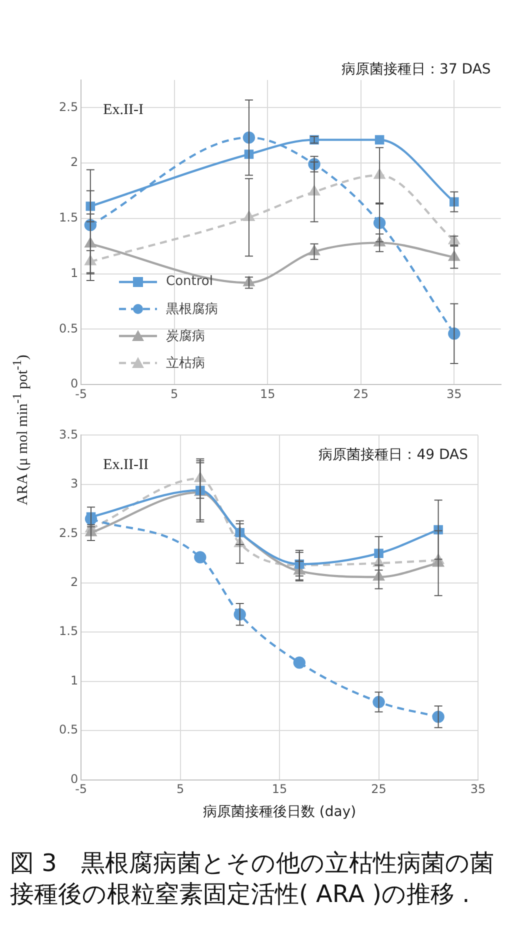 The width and height of the screenshot is (508, 947). I want to click on y-tick-label: 3, so click(74, 483).